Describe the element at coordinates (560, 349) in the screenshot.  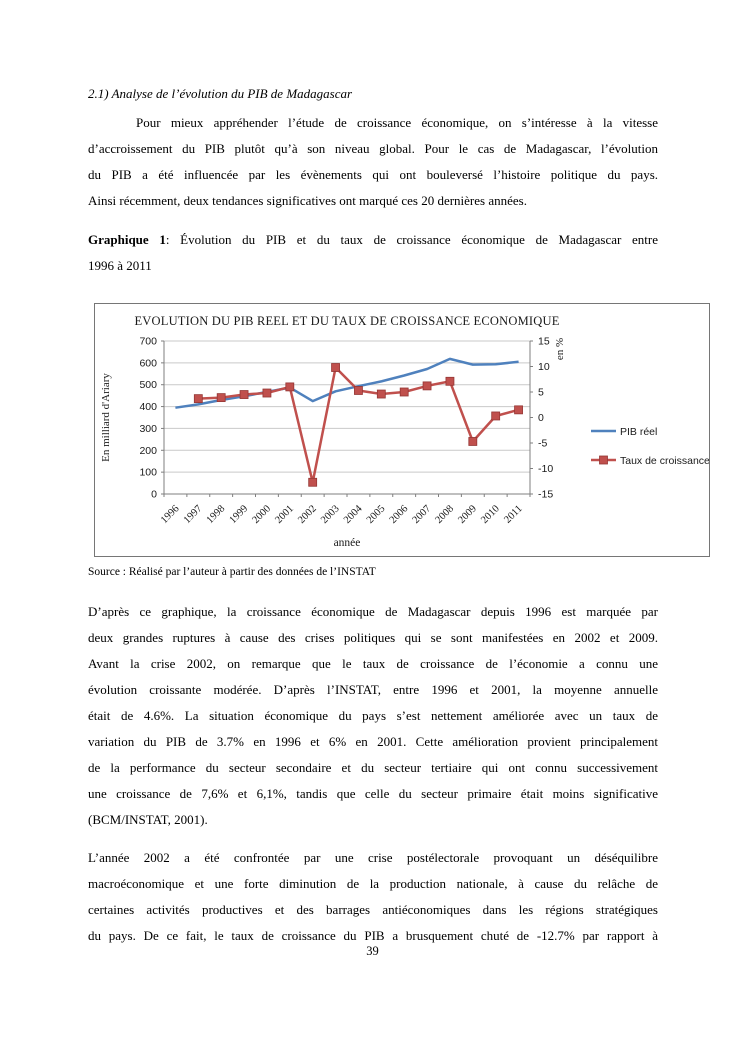
I see `right-axis-title: en %` at that location.